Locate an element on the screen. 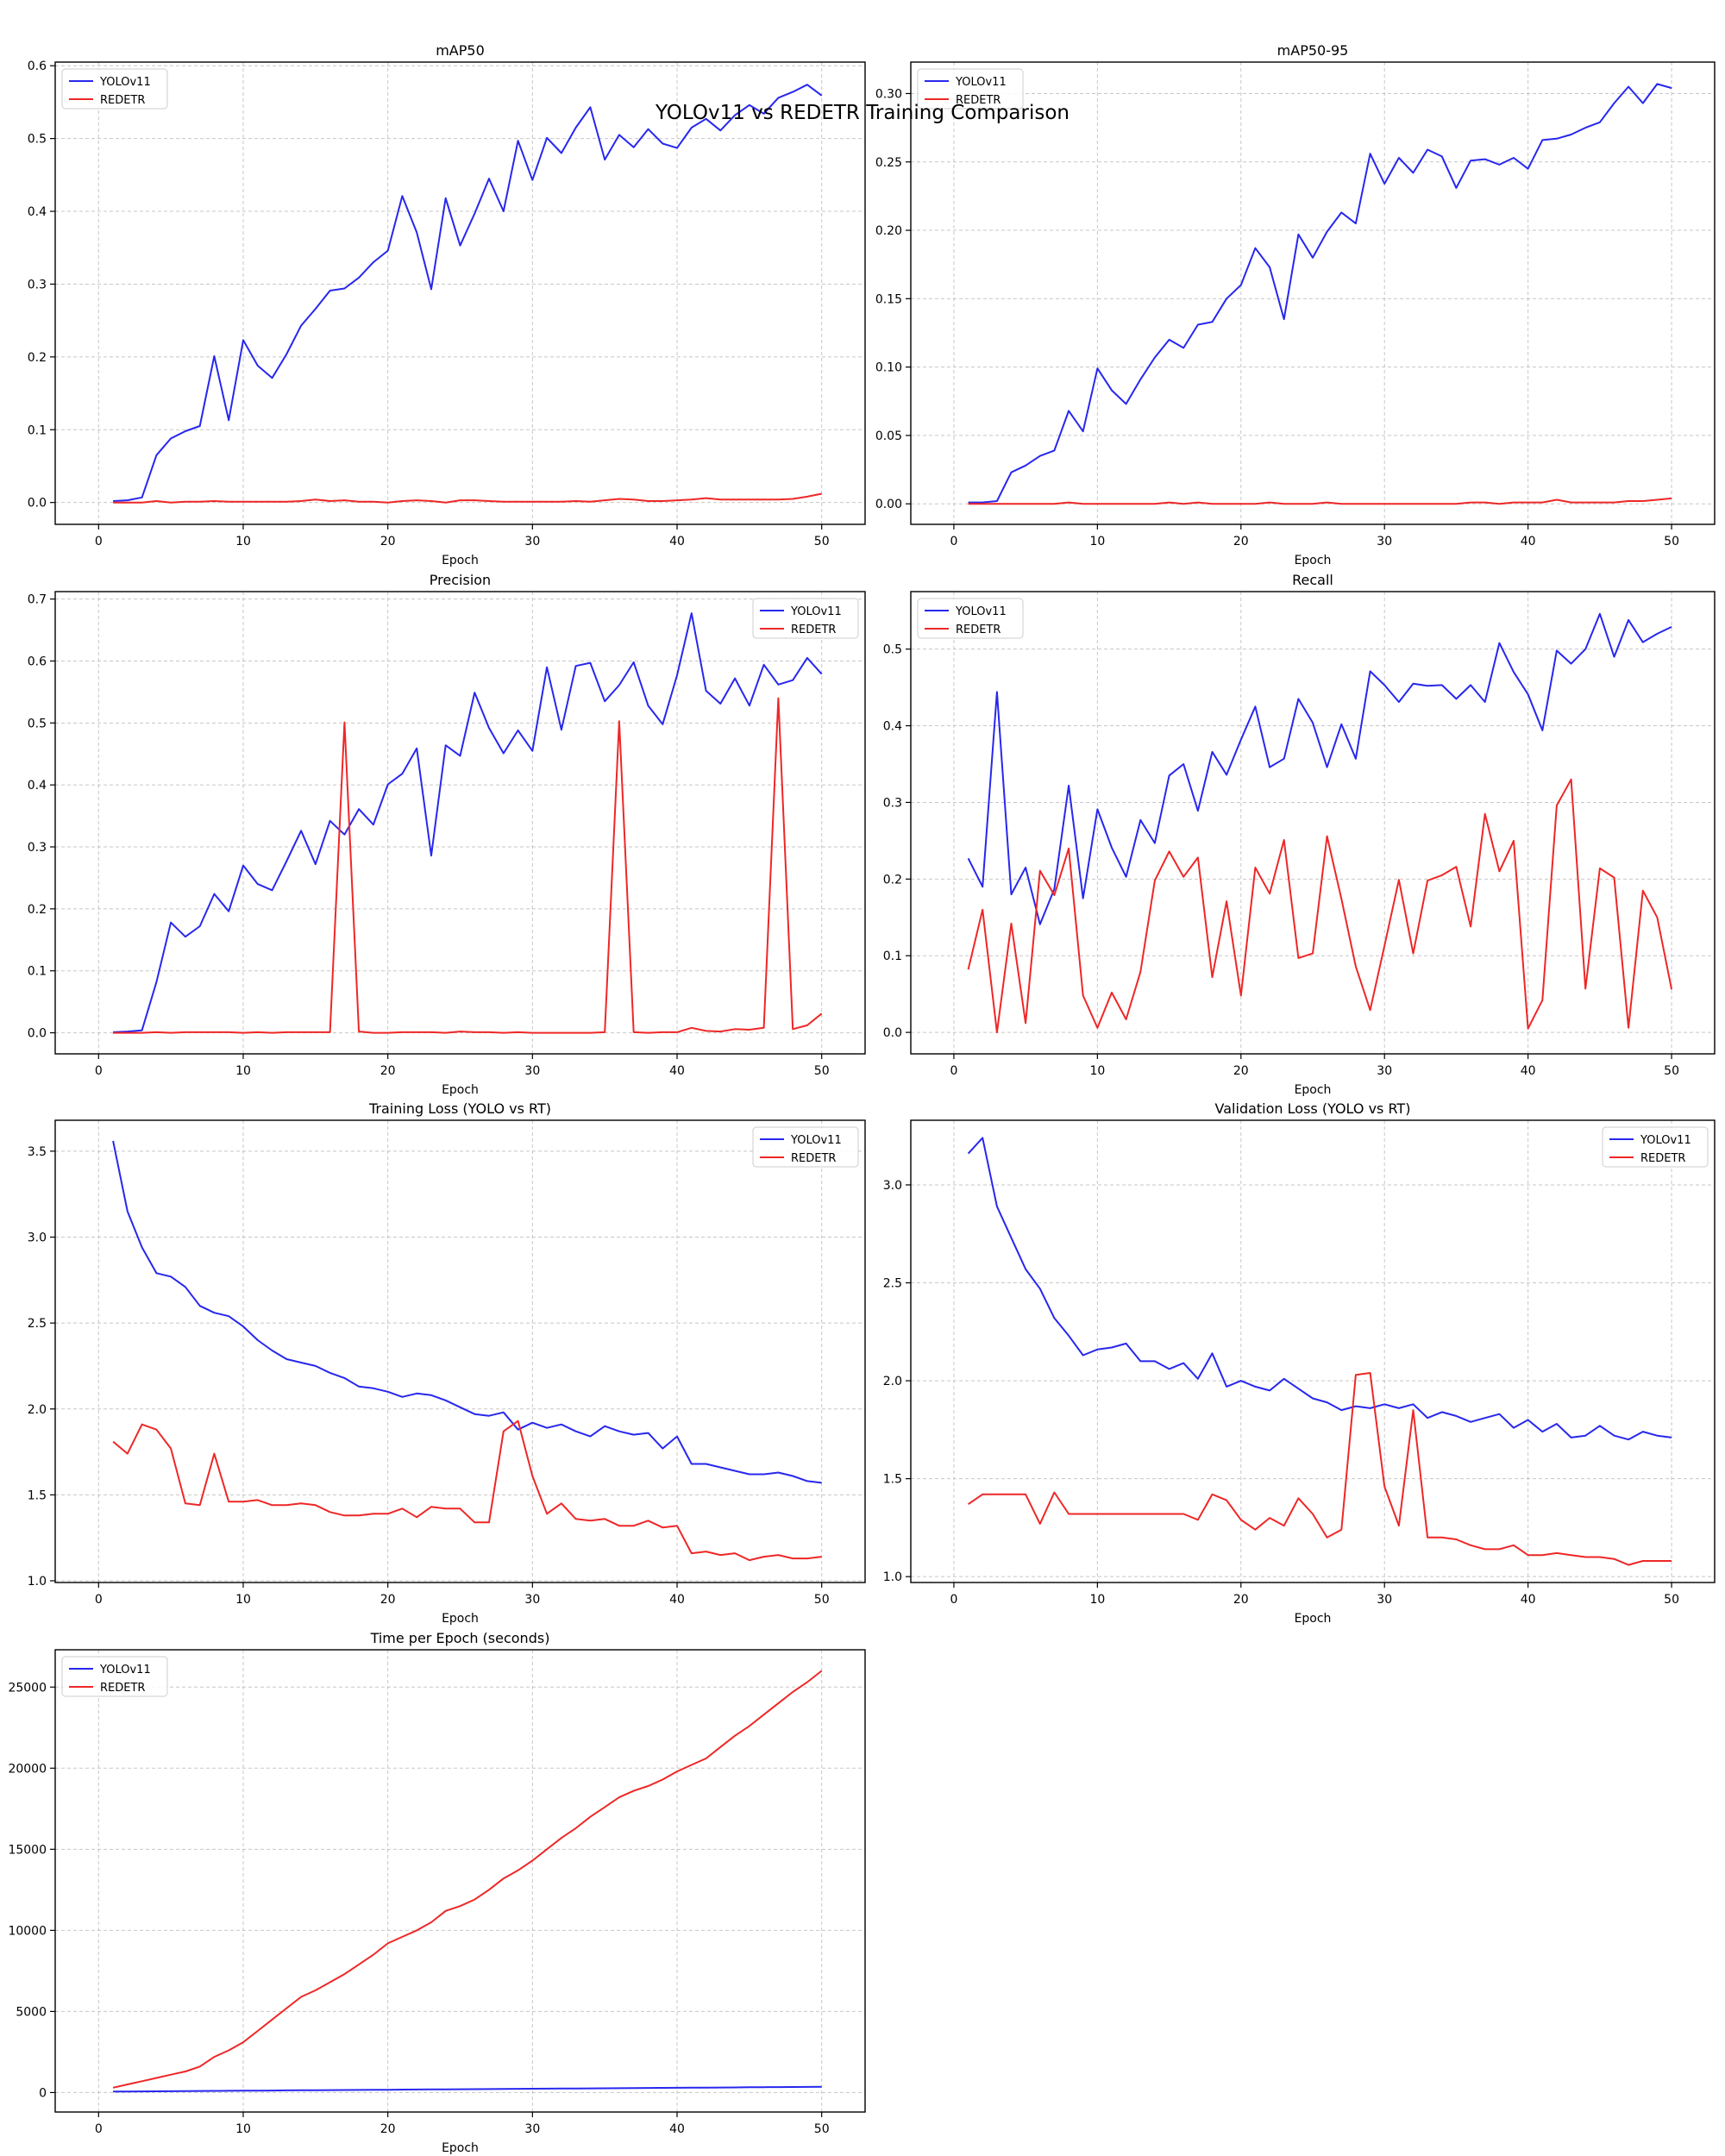 The width and height of the screenshot is (1725, 2156). y-tick-label: 15000 is located at coordinates (27, 1850).